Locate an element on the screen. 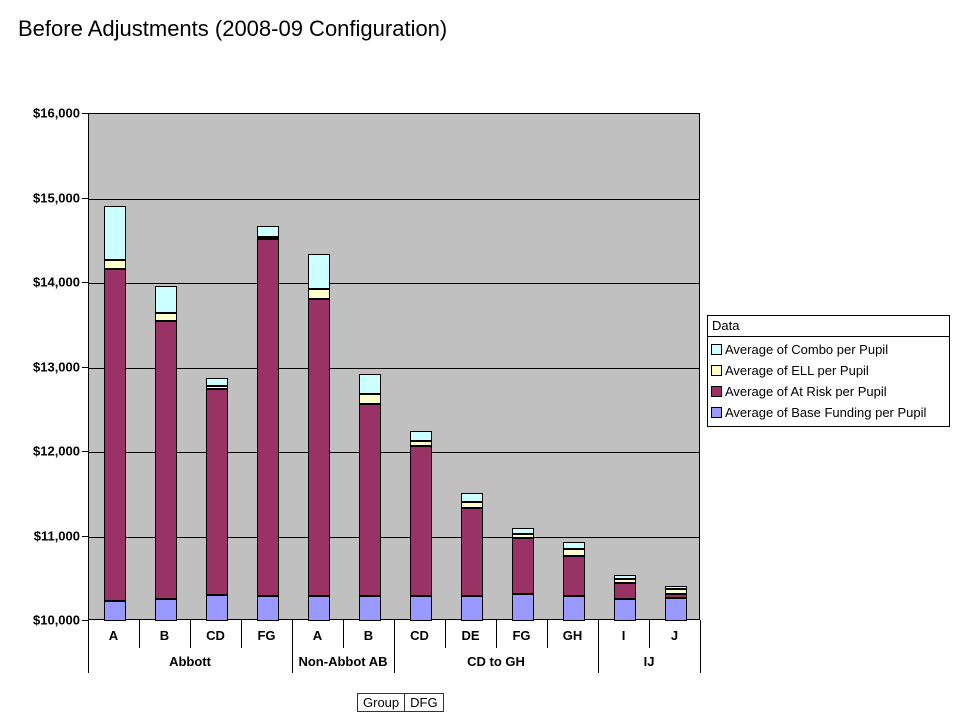  y-axis-tick-label: $15,000 is located at coordinates (56, 197).